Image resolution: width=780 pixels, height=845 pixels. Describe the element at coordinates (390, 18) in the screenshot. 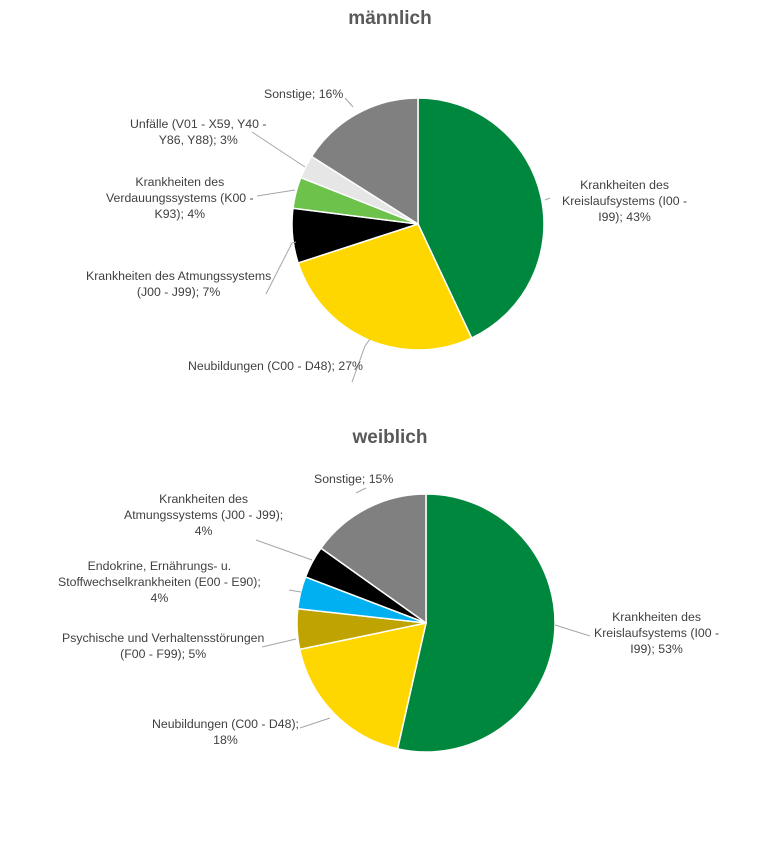

I see `chart-title: männlich` at that location.